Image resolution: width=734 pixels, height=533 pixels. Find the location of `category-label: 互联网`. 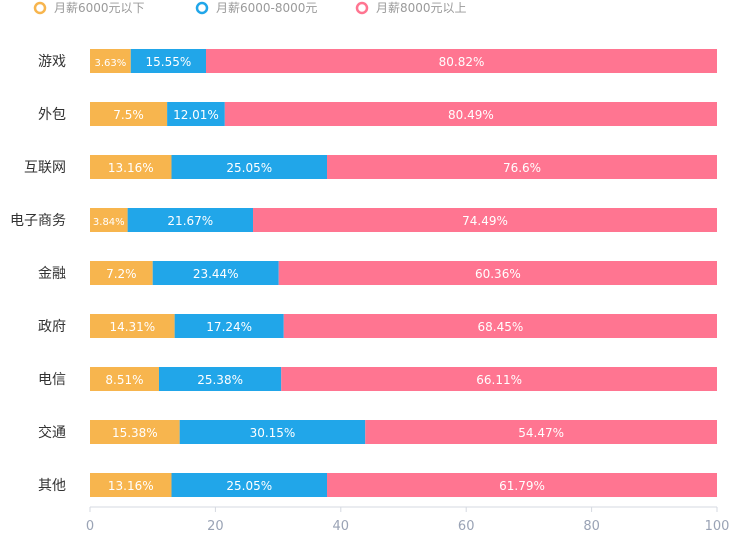

category-label: 互联网 is located at coordinates (45, 168).